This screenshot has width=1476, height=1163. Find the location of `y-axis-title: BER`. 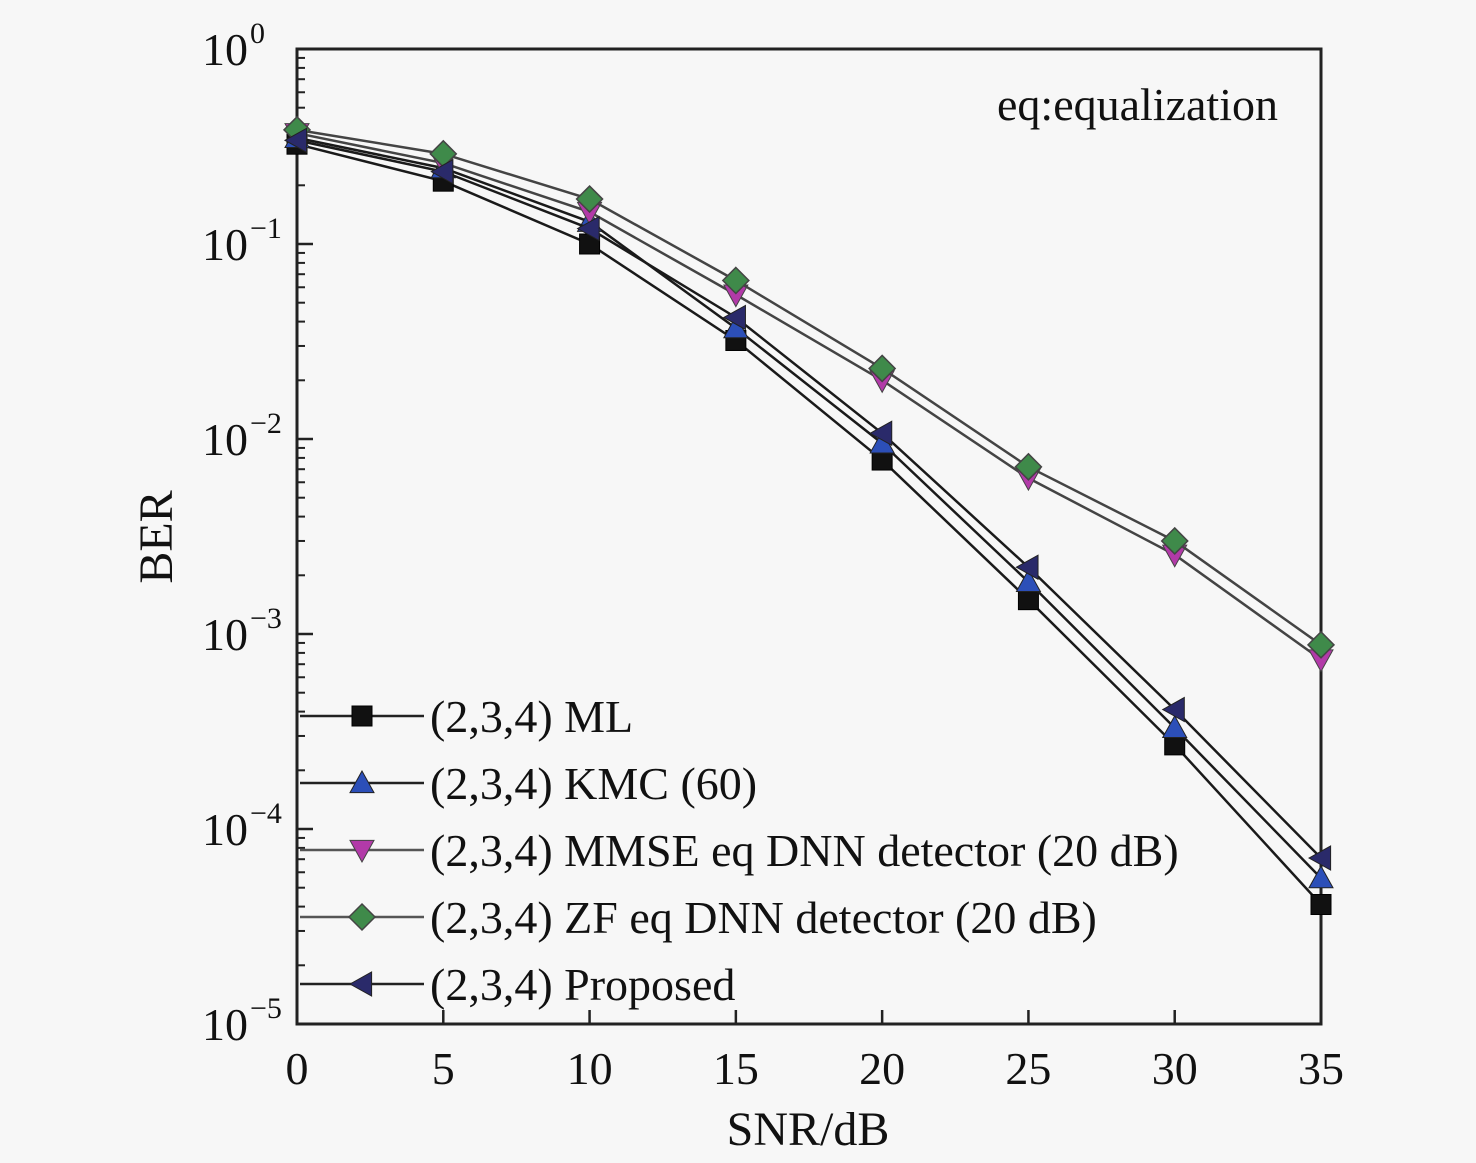

y-axis-title: BER is located at coordinates (156, 536).